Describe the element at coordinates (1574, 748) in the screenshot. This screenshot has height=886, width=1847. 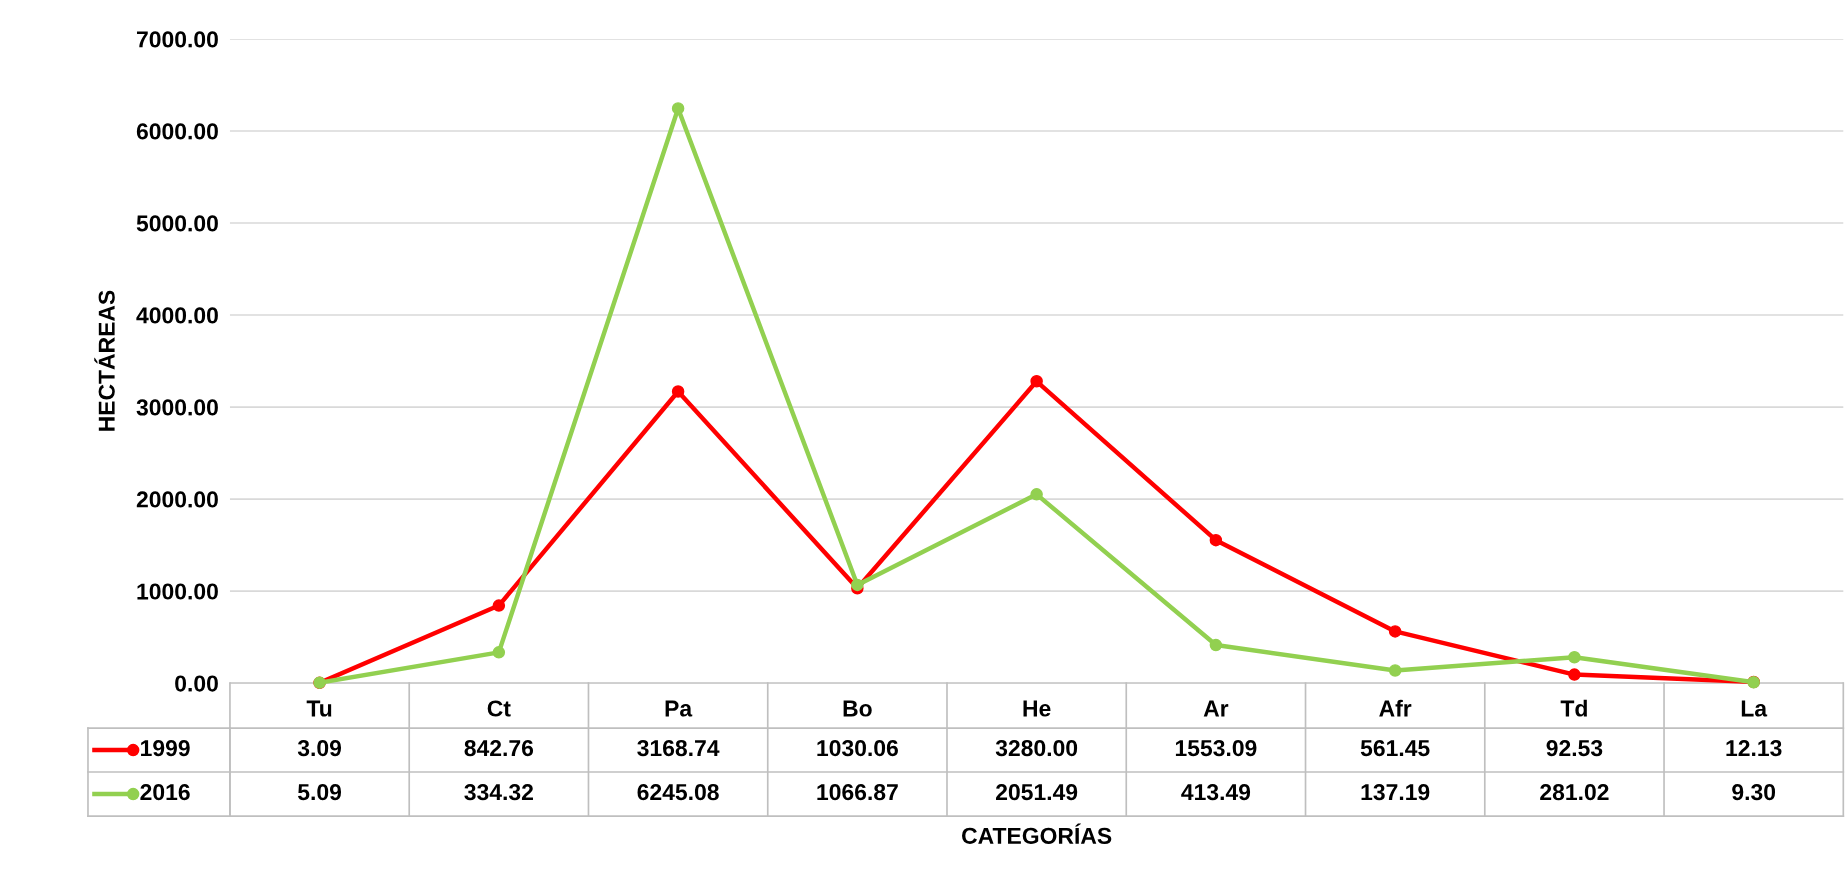
I see `data-label: 92.53` at that location.